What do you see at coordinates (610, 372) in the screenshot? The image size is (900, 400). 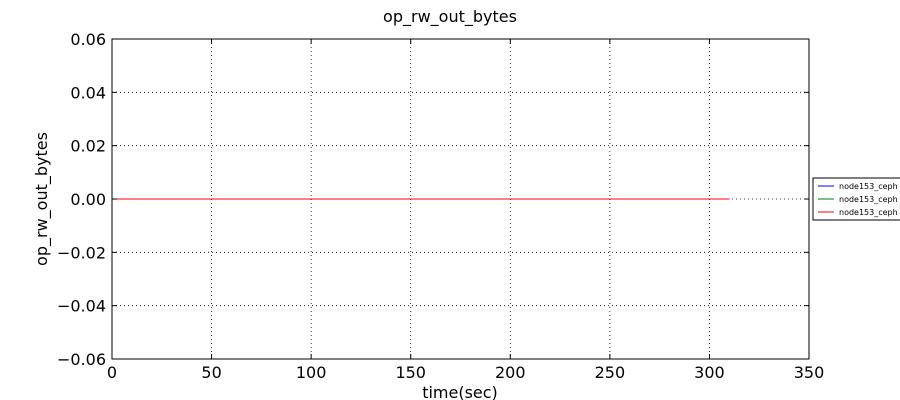 I see `x-tick-label: 250` at bounding box center [610, 372].